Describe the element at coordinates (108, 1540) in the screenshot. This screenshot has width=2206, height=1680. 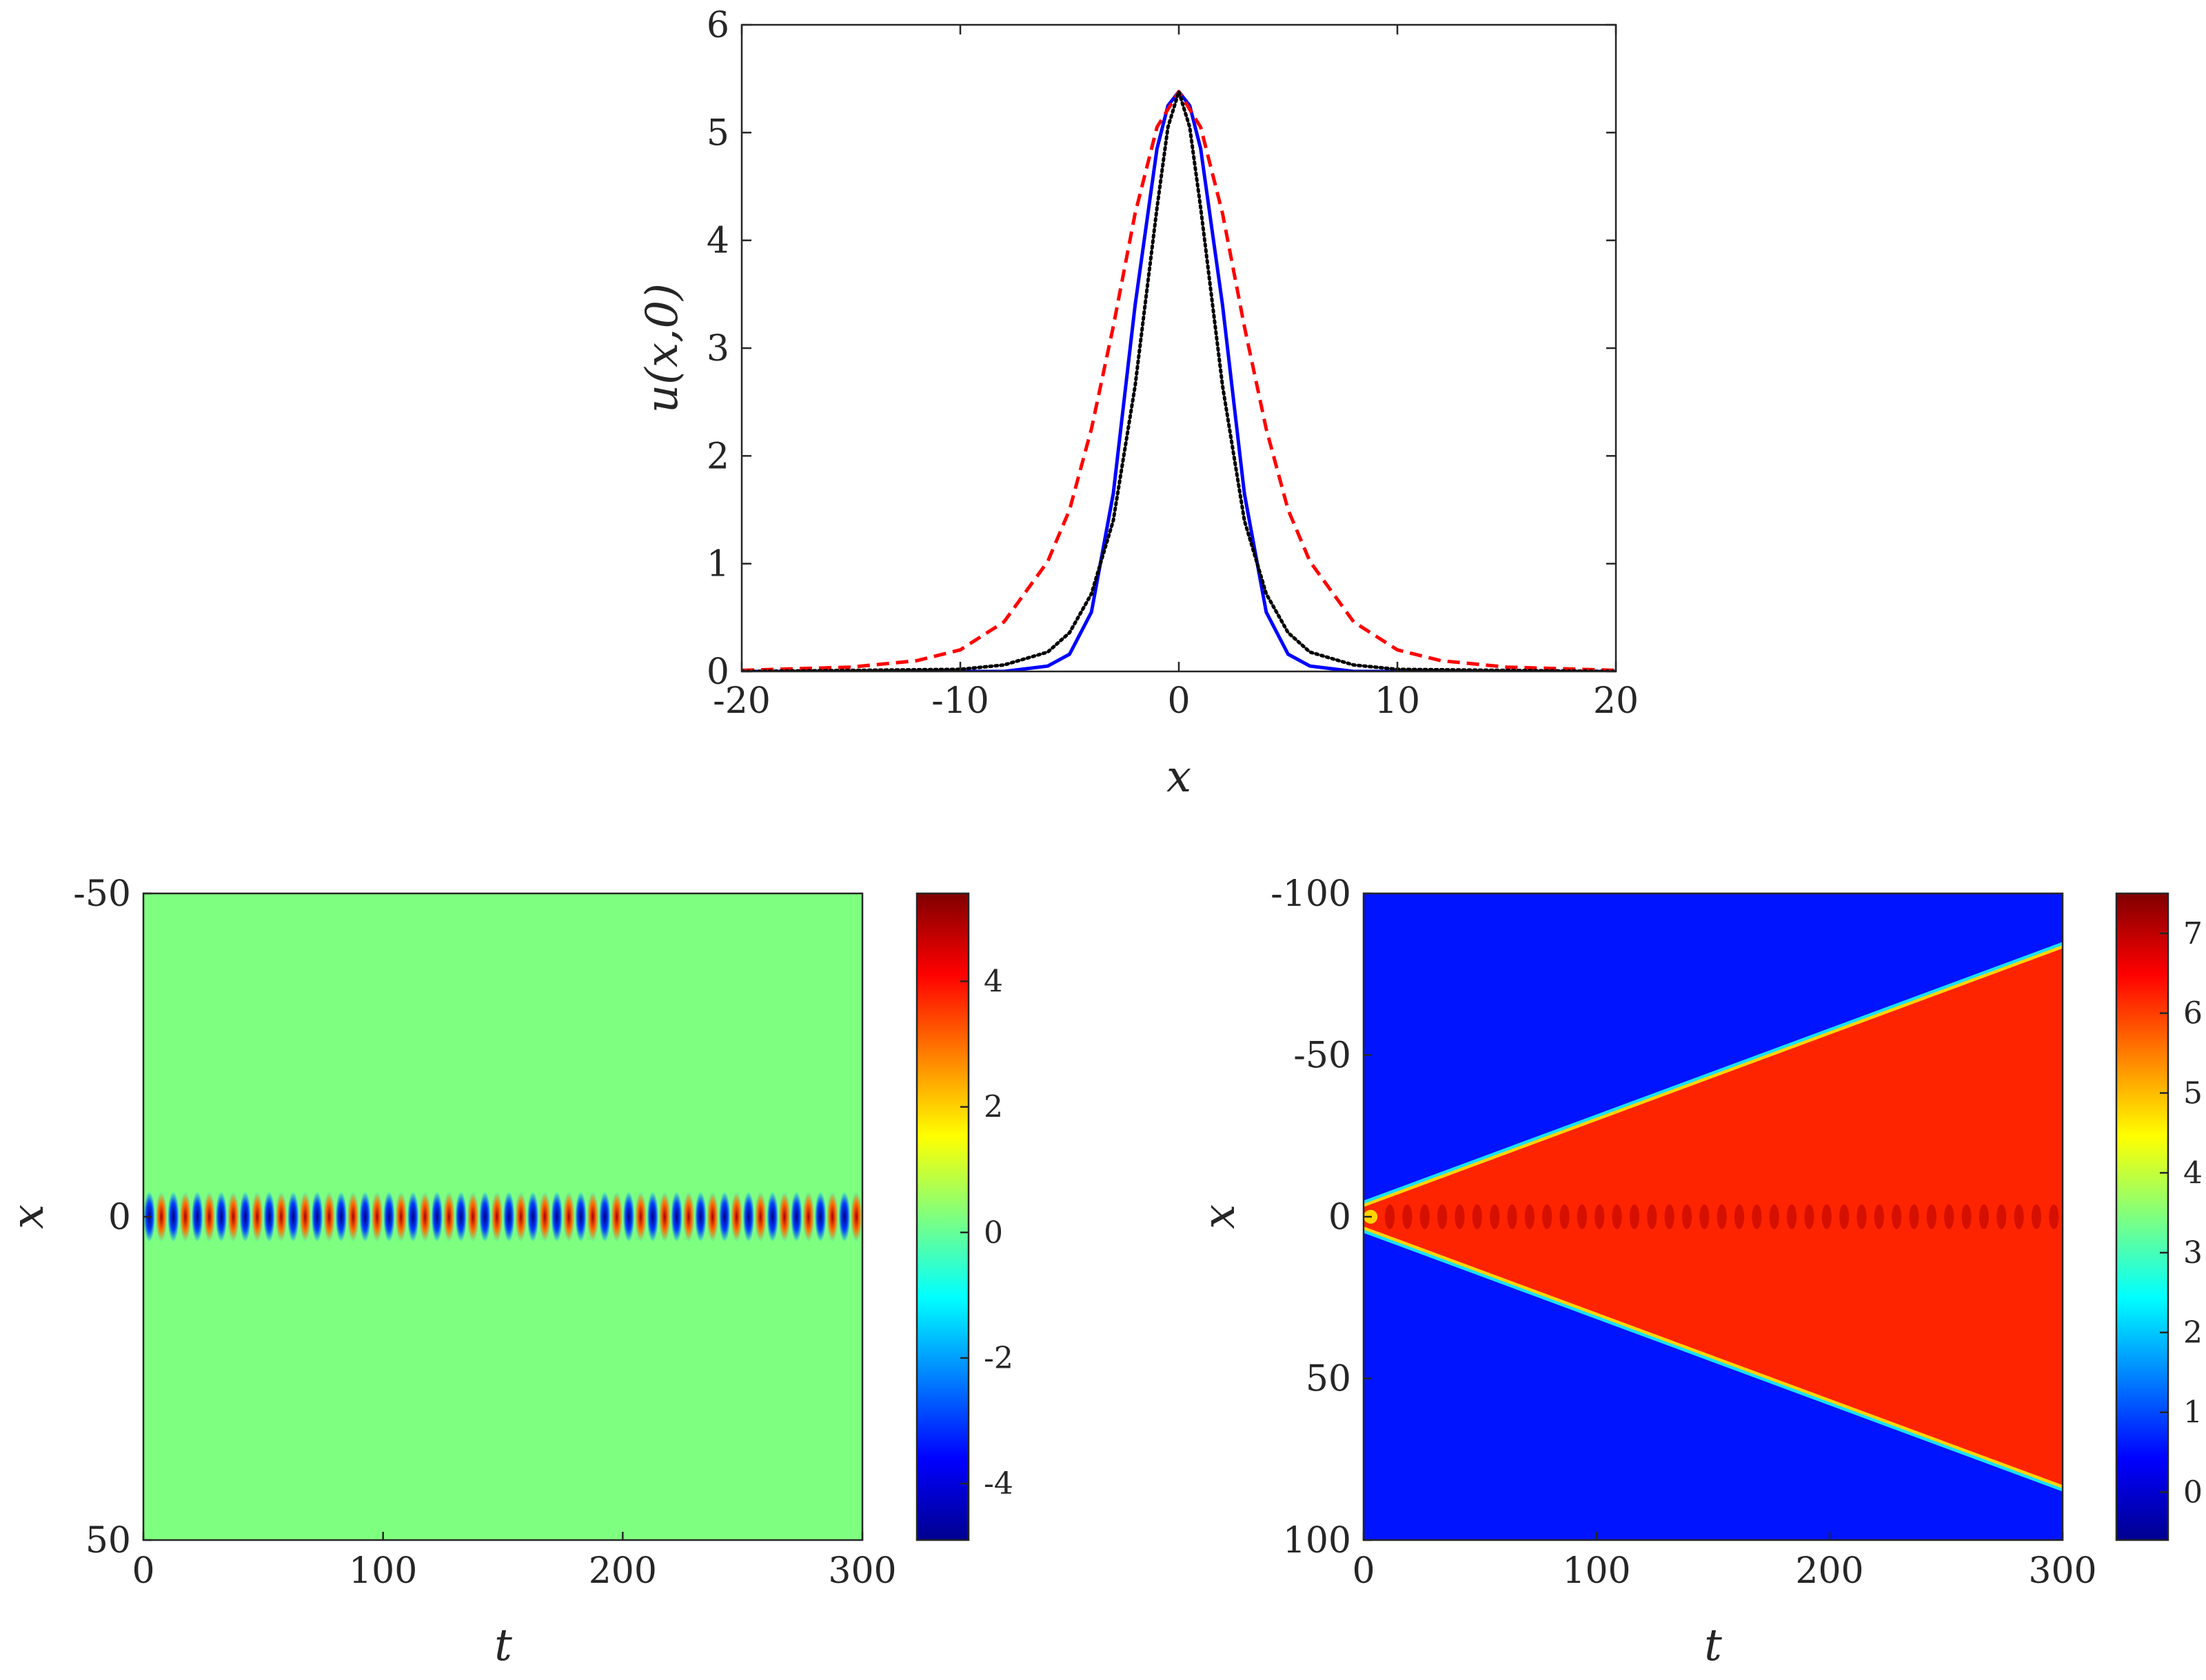
I see `y-tick-label: 50` at that location.